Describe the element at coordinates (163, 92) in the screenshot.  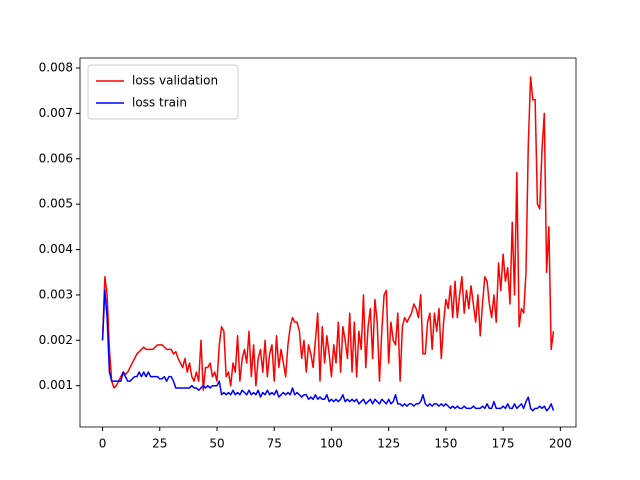
I see `legend-box` at that location.